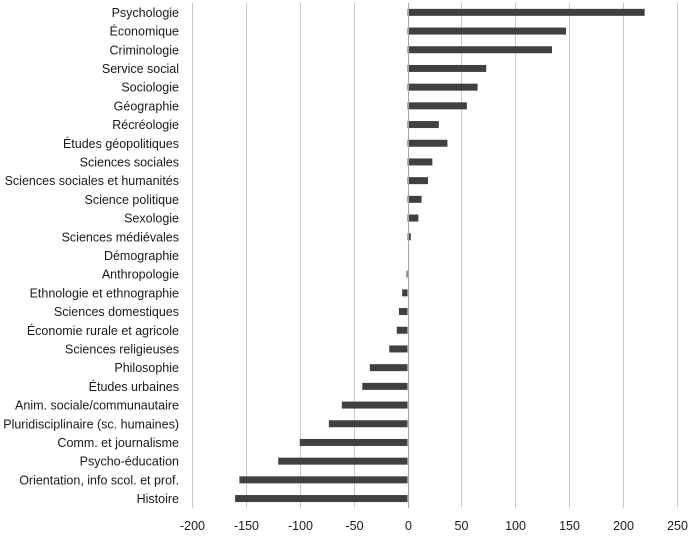  Describe the element at coordinates (192, 526) in the screenshot. I see `x-tick-label: -200` at that location.